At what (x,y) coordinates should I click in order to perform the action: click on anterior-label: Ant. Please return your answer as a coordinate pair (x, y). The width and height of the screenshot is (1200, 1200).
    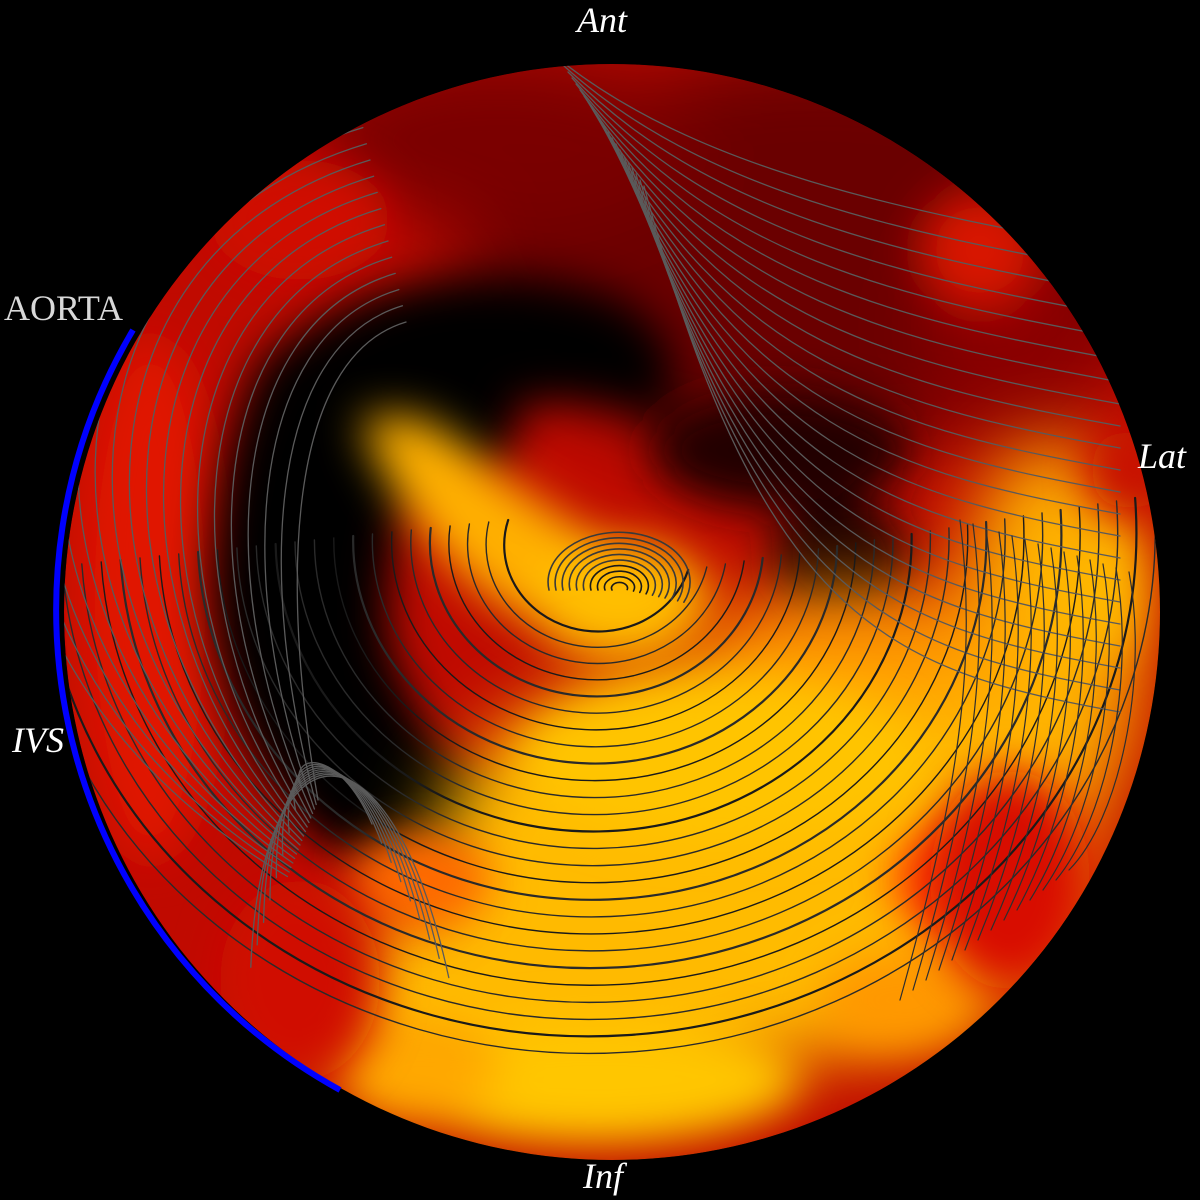
    Looking at the image, I should click on (602, 20).